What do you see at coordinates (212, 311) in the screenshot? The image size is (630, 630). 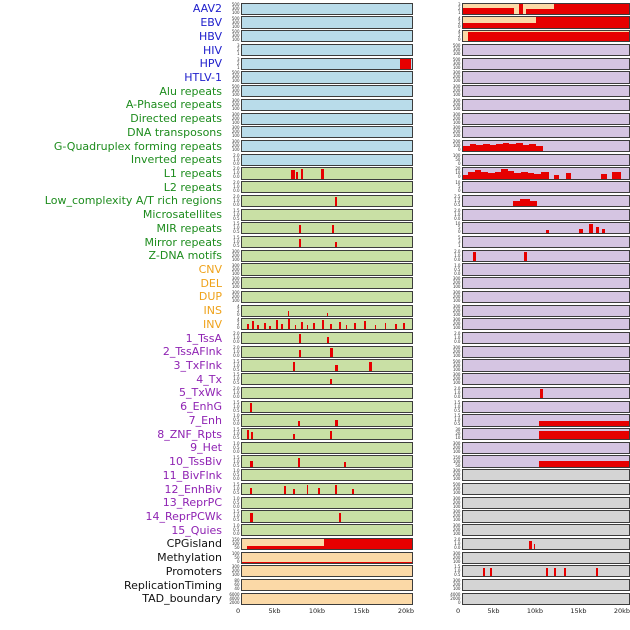 I see `track-label: INS` at bounding box center [212, 311].